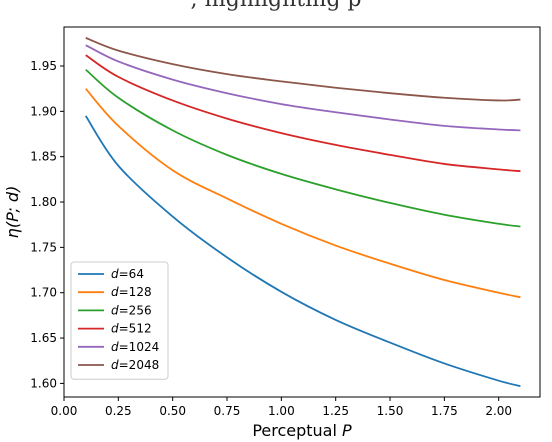 This screenshot has width=552, height=442. I want to click on cropped-caption-line: , highlighting p, so click(276, 6).